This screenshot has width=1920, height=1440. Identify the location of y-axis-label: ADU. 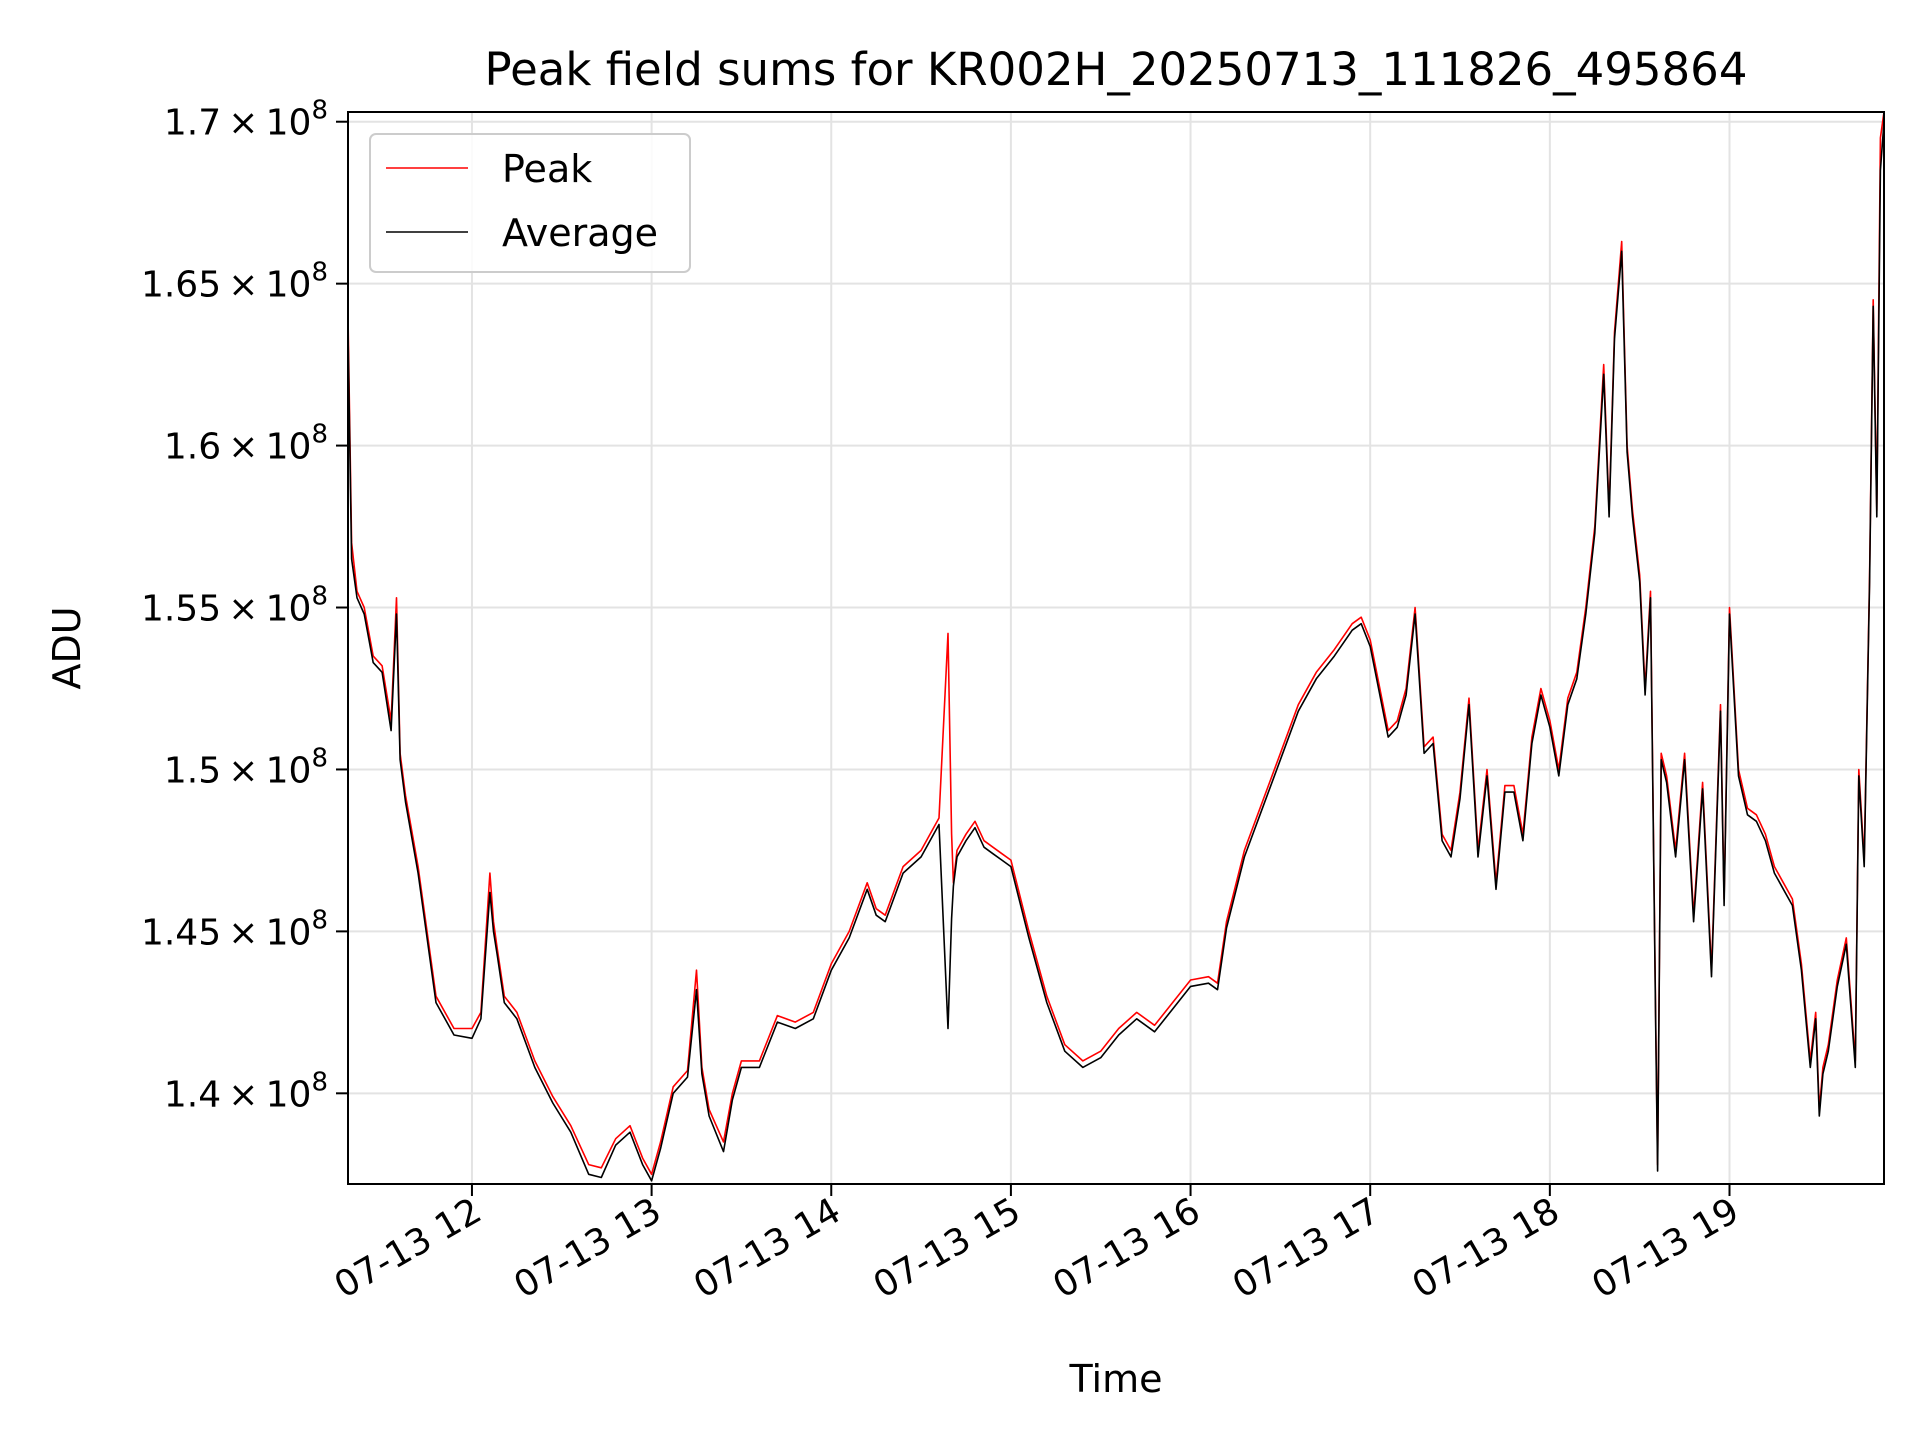
(67, 647).